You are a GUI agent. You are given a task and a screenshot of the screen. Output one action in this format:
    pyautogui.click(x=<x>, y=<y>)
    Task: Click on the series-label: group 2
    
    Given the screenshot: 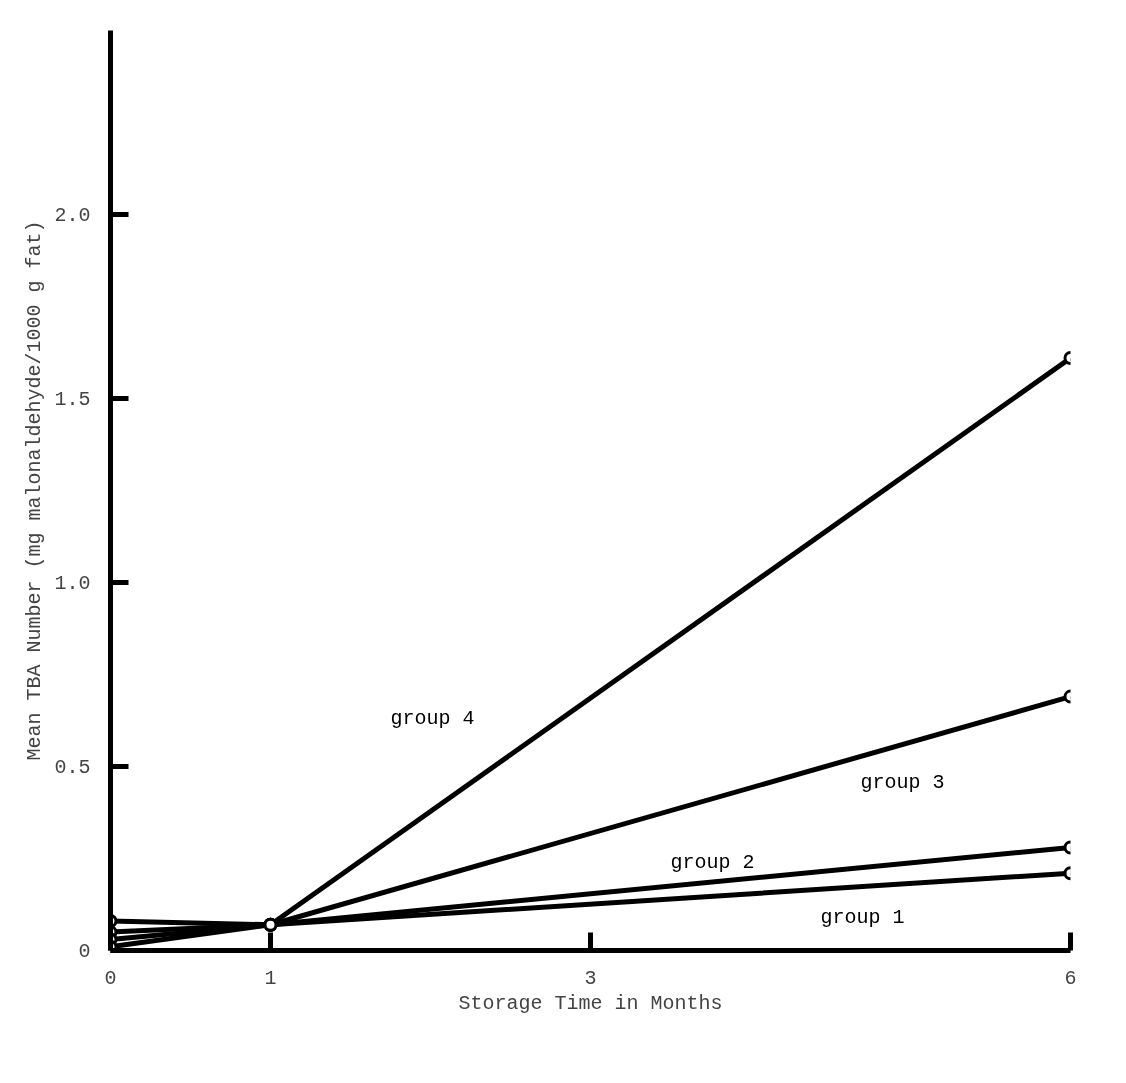 What is the action you would take?
    pyautogui.click(x=712, y=863)
    